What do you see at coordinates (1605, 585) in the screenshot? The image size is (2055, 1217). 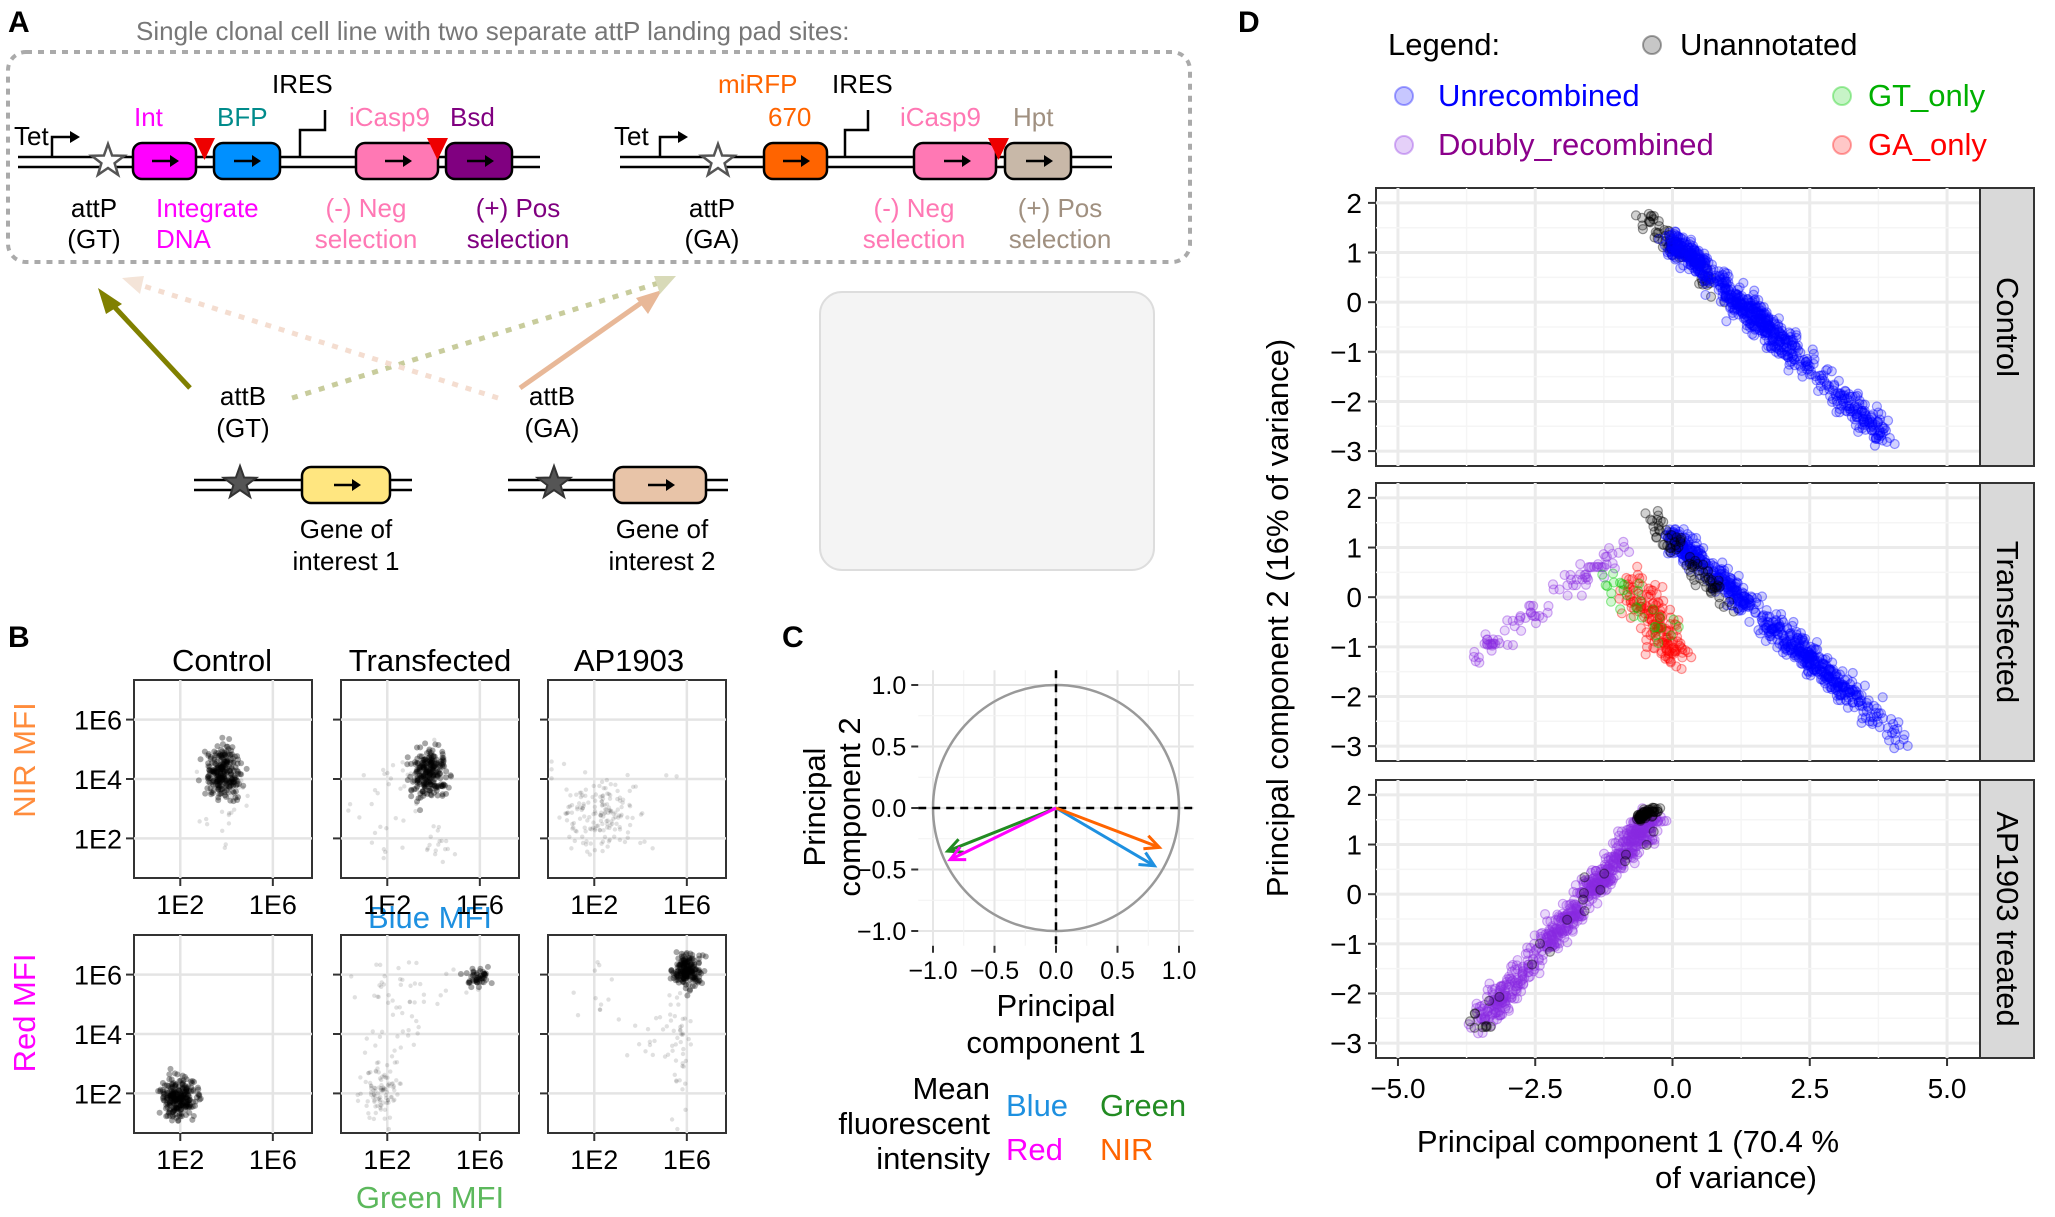 I see `point-gt-only` at bounding box center [1605, 585].